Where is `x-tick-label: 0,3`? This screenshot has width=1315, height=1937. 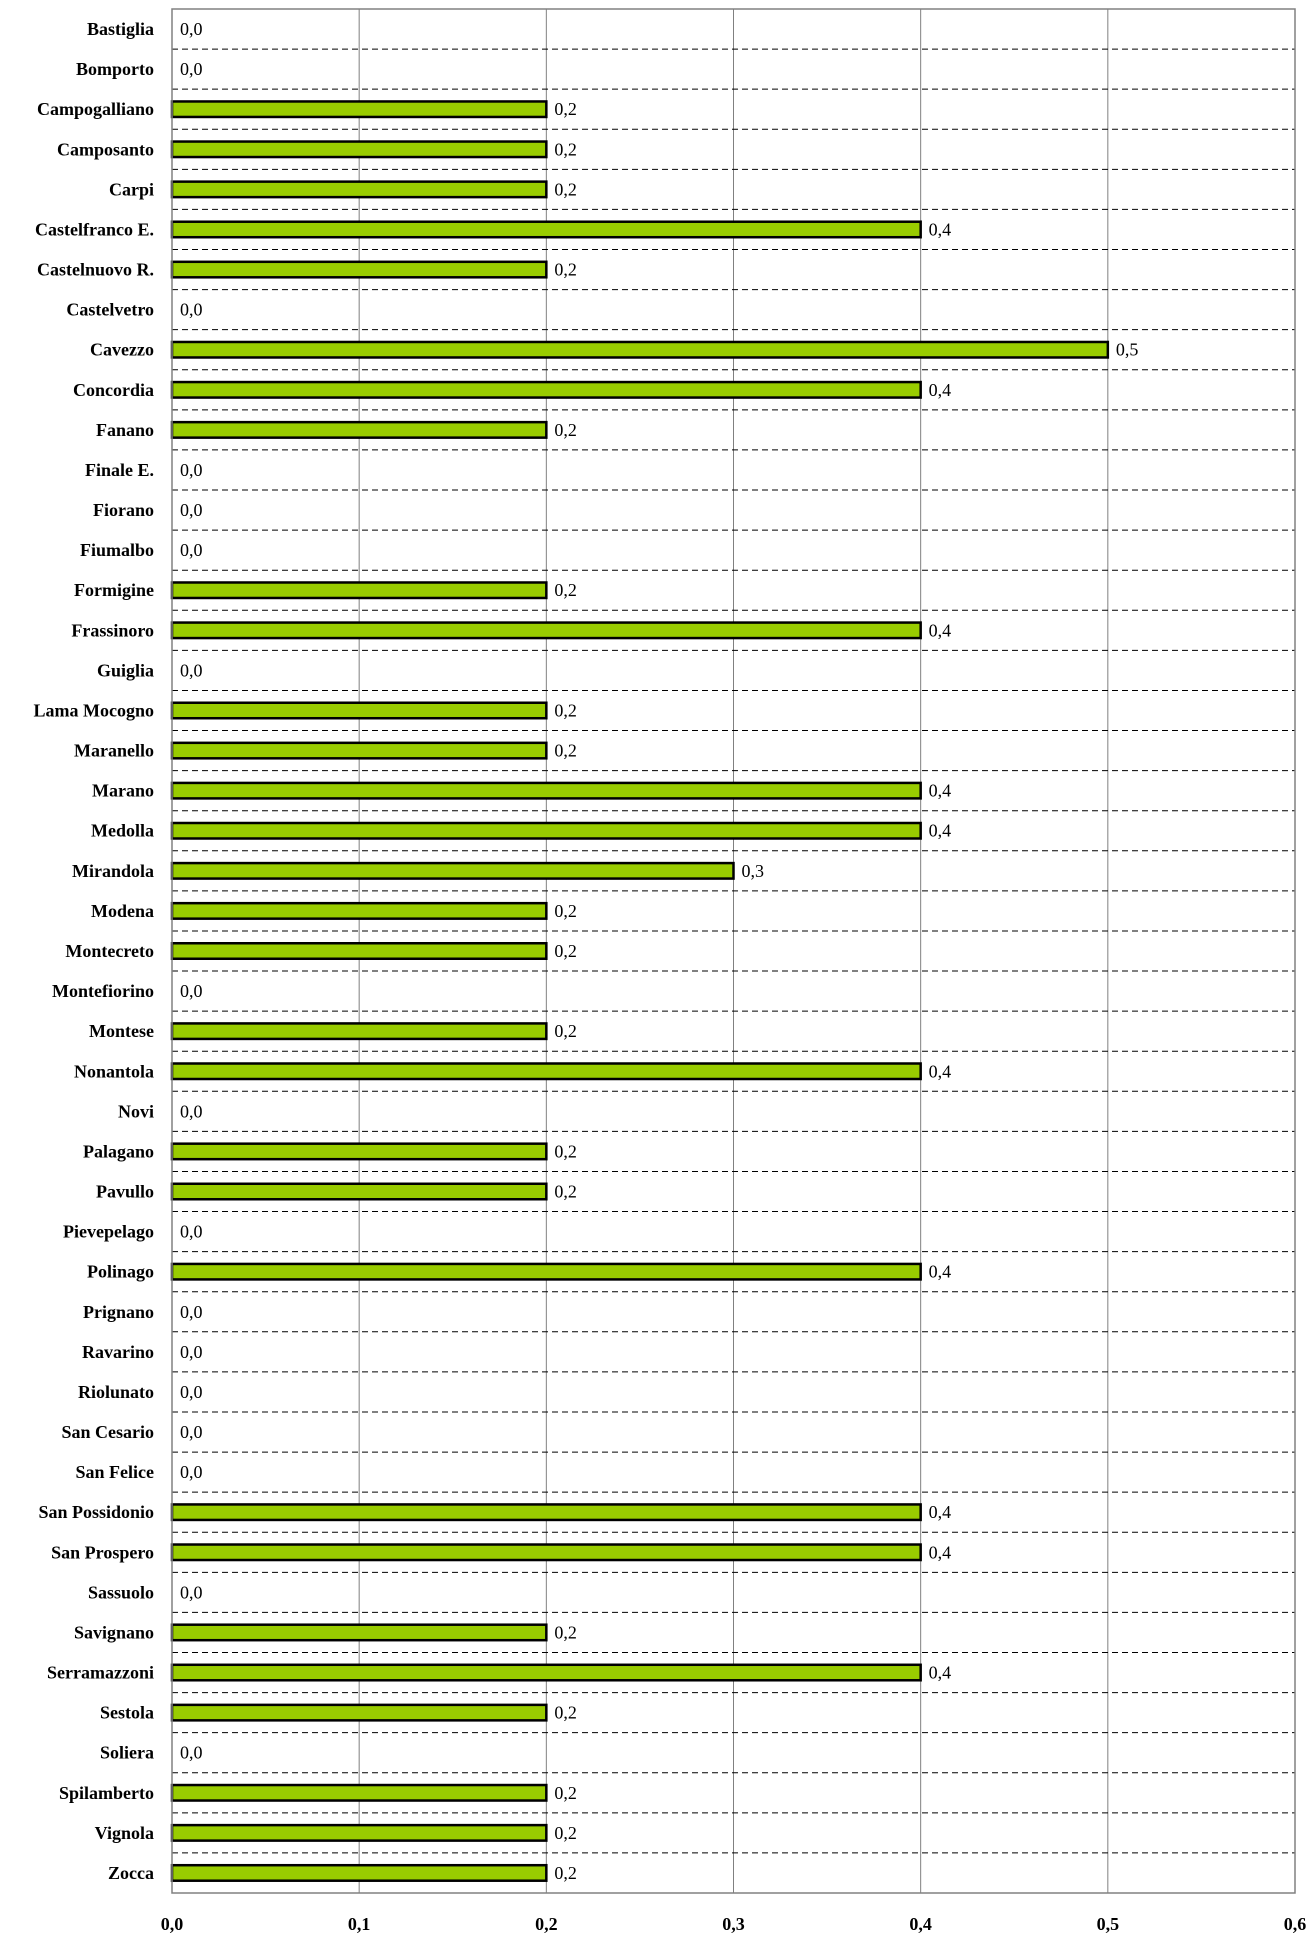 x-tick-label: 0,3 is located at coordinates (733, 1924).